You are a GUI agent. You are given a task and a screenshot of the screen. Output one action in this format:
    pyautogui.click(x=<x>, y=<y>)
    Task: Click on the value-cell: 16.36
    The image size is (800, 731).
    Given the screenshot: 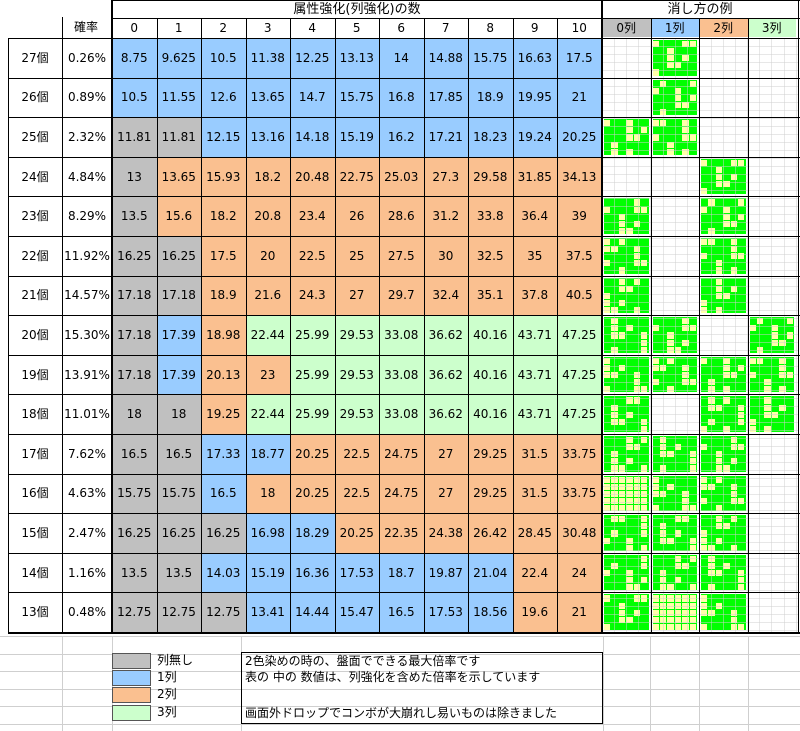 What is the action you would take?
    pyautogui.click(x=312, y=572)
    